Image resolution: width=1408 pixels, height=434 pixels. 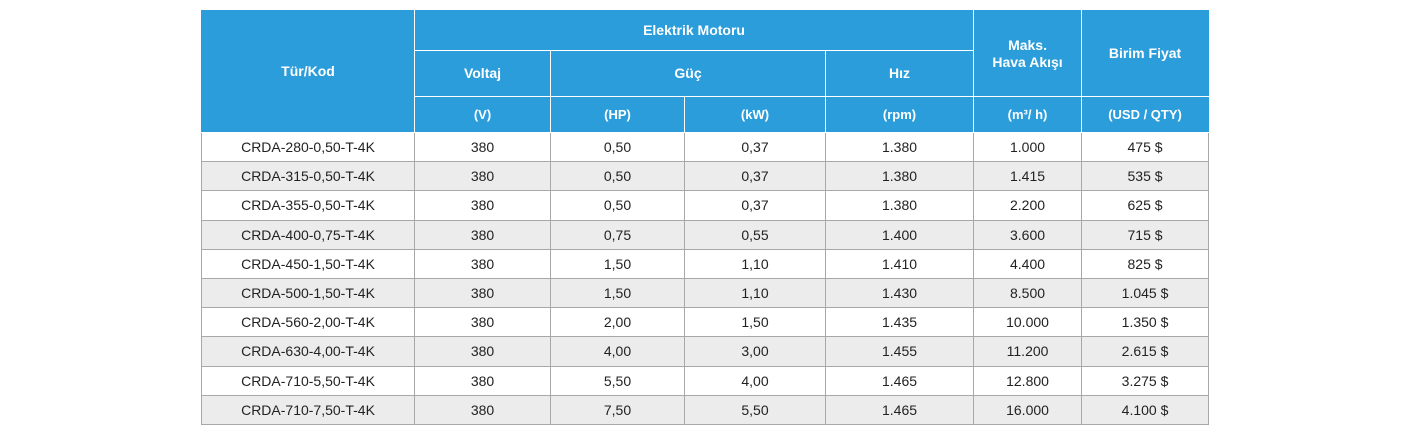 What do you see at coordinates (1028, 234) in the screenshot?
I see `table-cell: 3.600` at bounding box center [1028, 234].